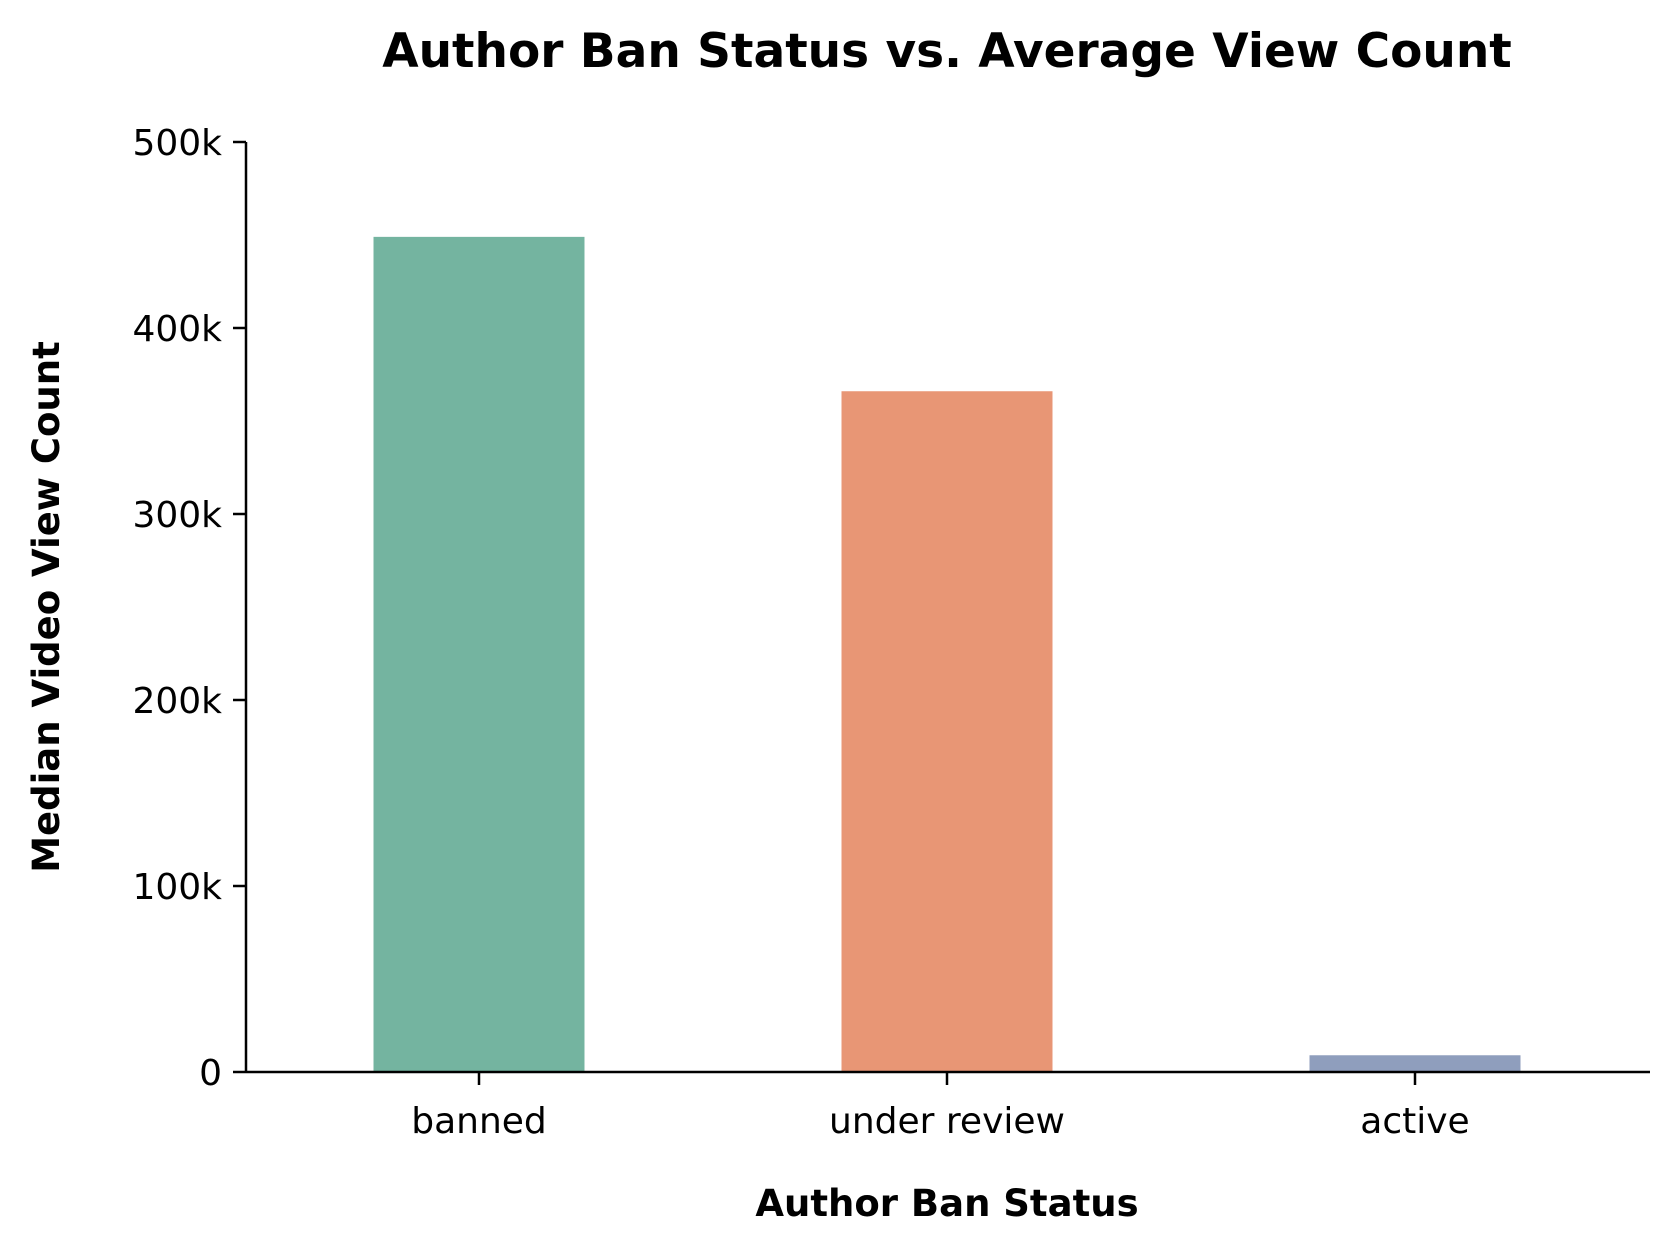 Image resolution: width=1669 pixels, height=1247 pixels. What do you see at coordinates (210, 1073) in the screenshot?
I see `y-tick-label: 0` at bounding box center [210, 1073].